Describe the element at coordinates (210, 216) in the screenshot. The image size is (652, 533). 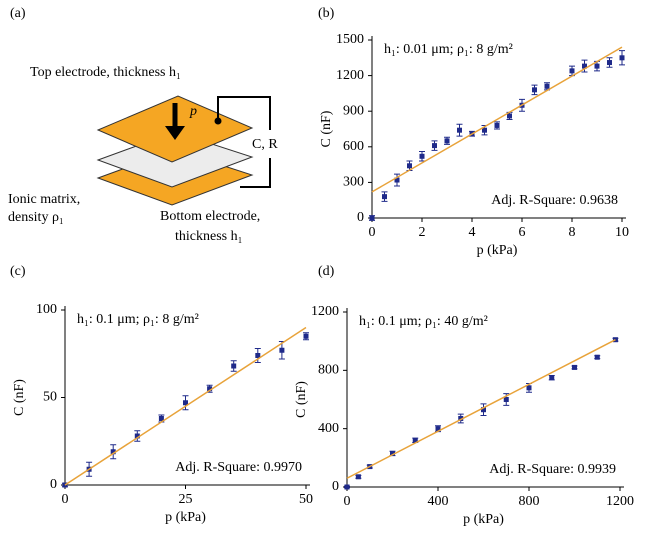
I see `bottom-label: Bottom electrode,` at that location.